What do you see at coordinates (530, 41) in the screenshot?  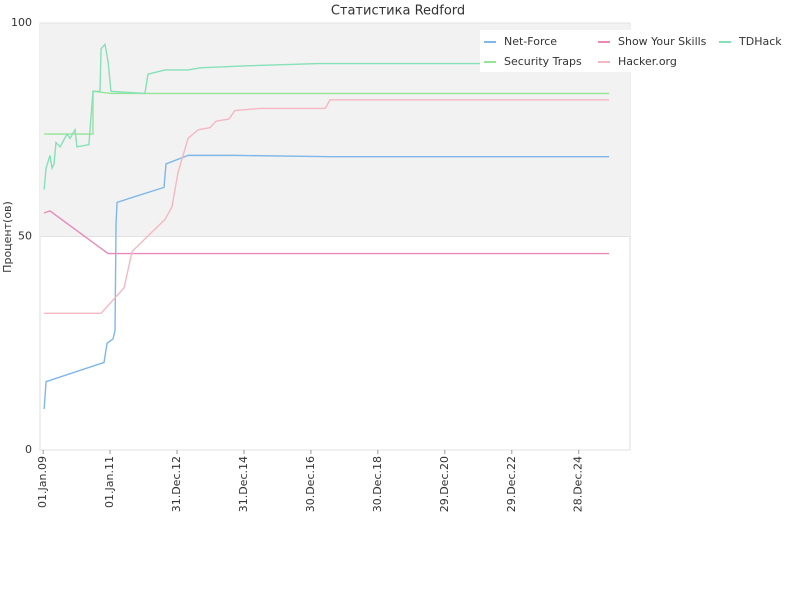 I see `legend-label: Net-Force` at bounding box center [530, 41].